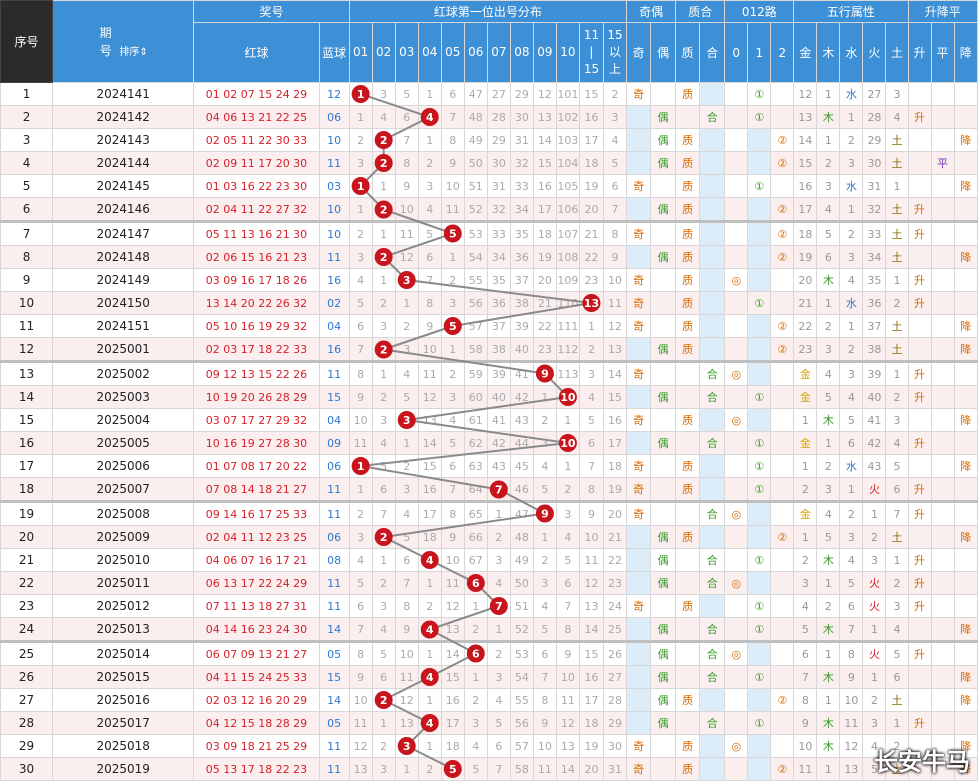  I want to click on header-period: 期号 排序⇕, so click(123, 41).